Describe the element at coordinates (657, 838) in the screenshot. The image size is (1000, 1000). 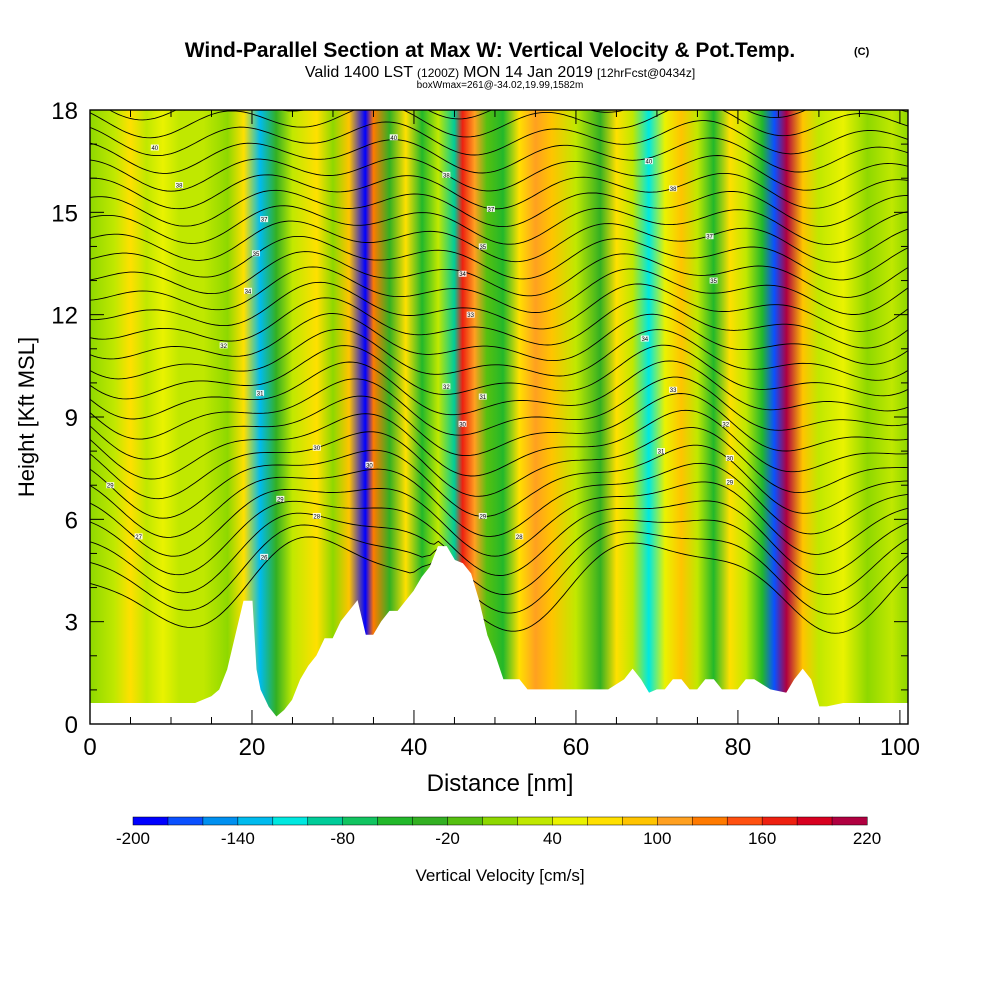
I see `colorbar-tick-label: 100` at that location.